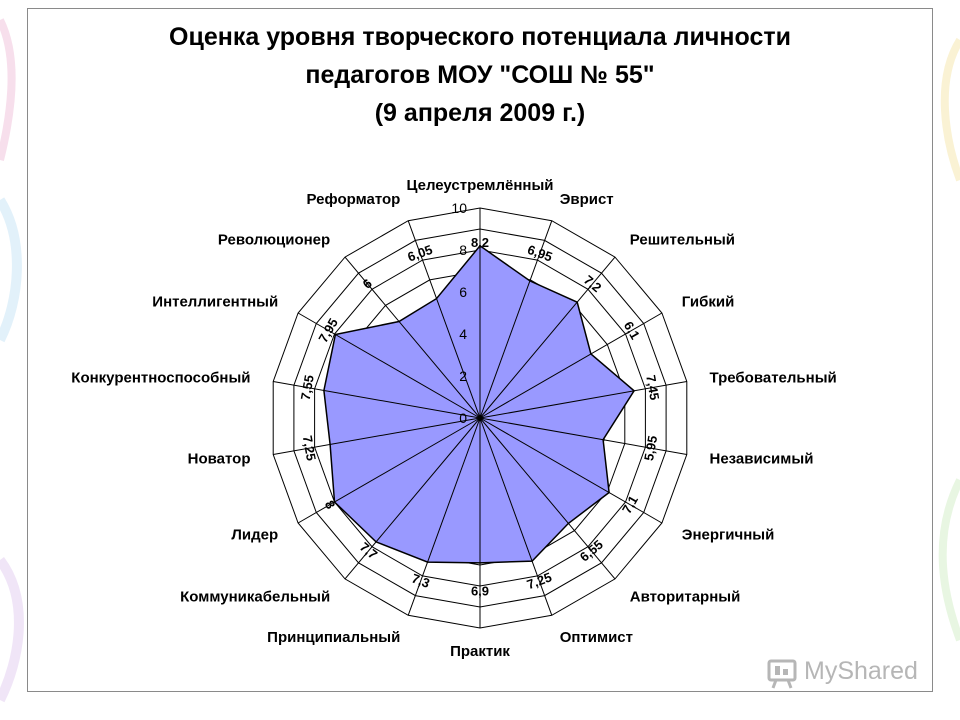 This screenshot has width=960, height=720. Describe the element at coordinates (463, 292) in the screenshot. I see `radial-tick-label: 6` at that location.